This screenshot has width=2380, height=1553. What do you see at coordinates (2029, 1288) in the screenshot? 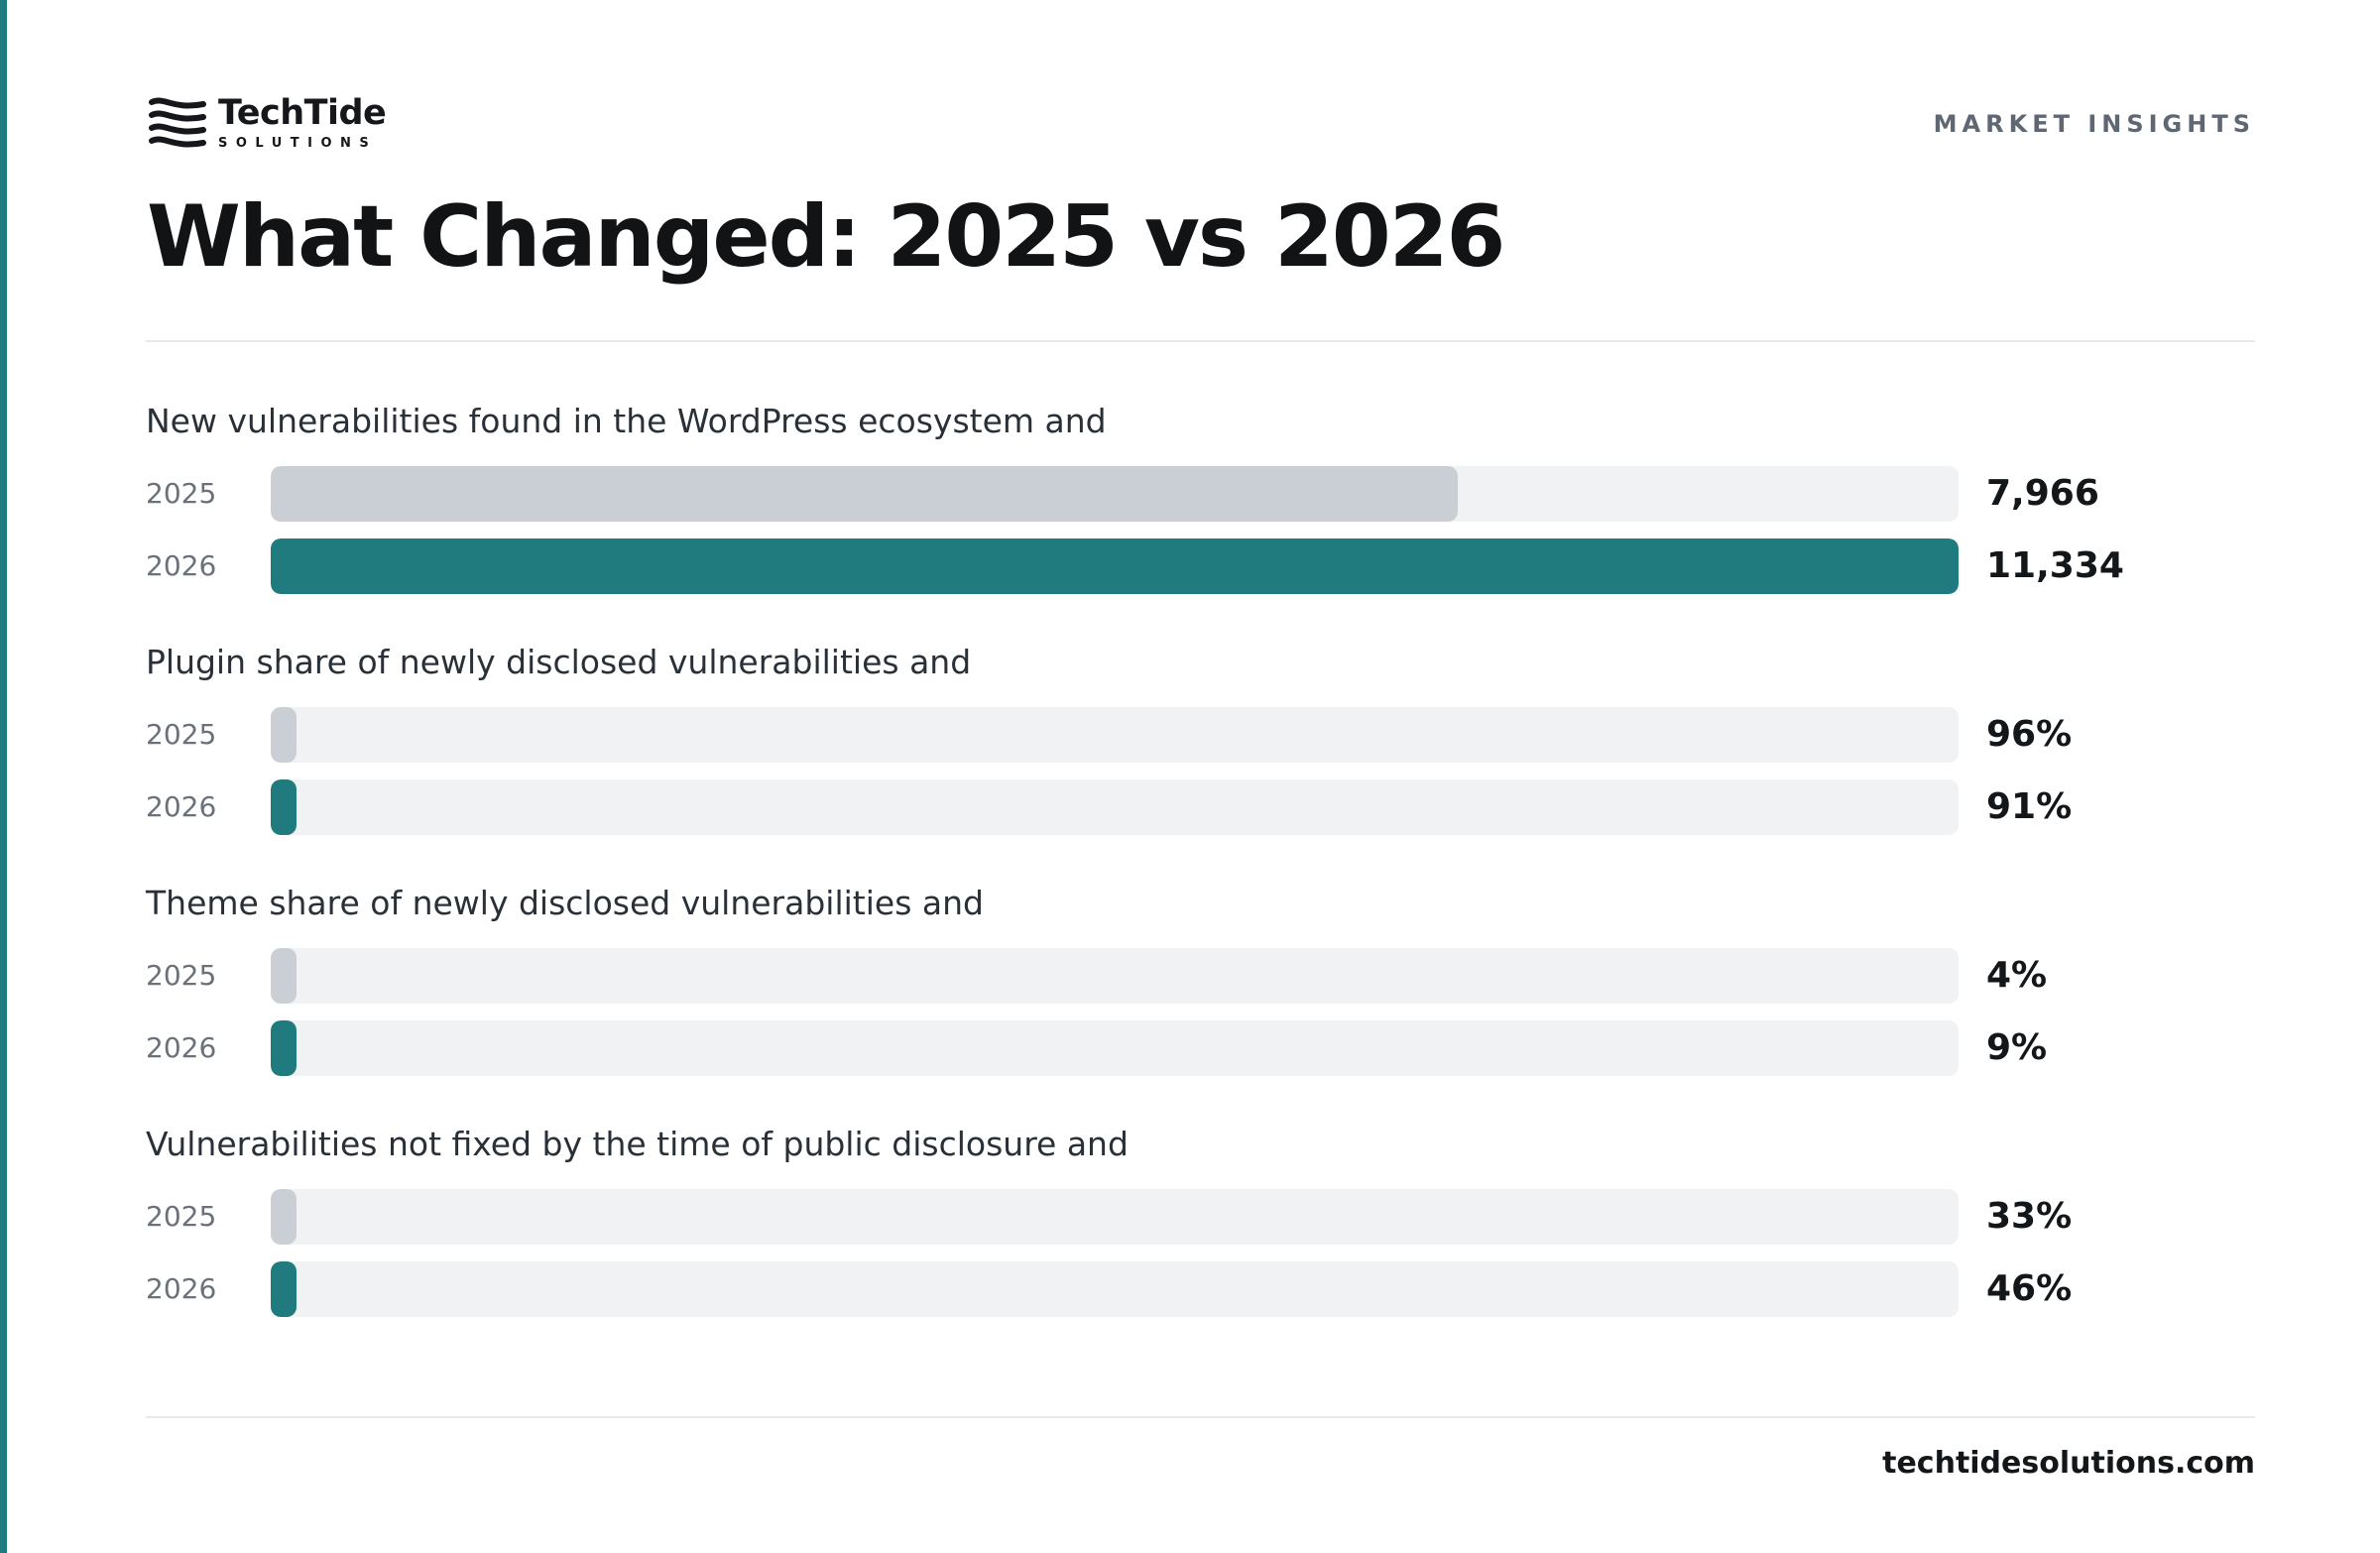
I see `value-label: 46%` at bounding box center [2029, 1288].